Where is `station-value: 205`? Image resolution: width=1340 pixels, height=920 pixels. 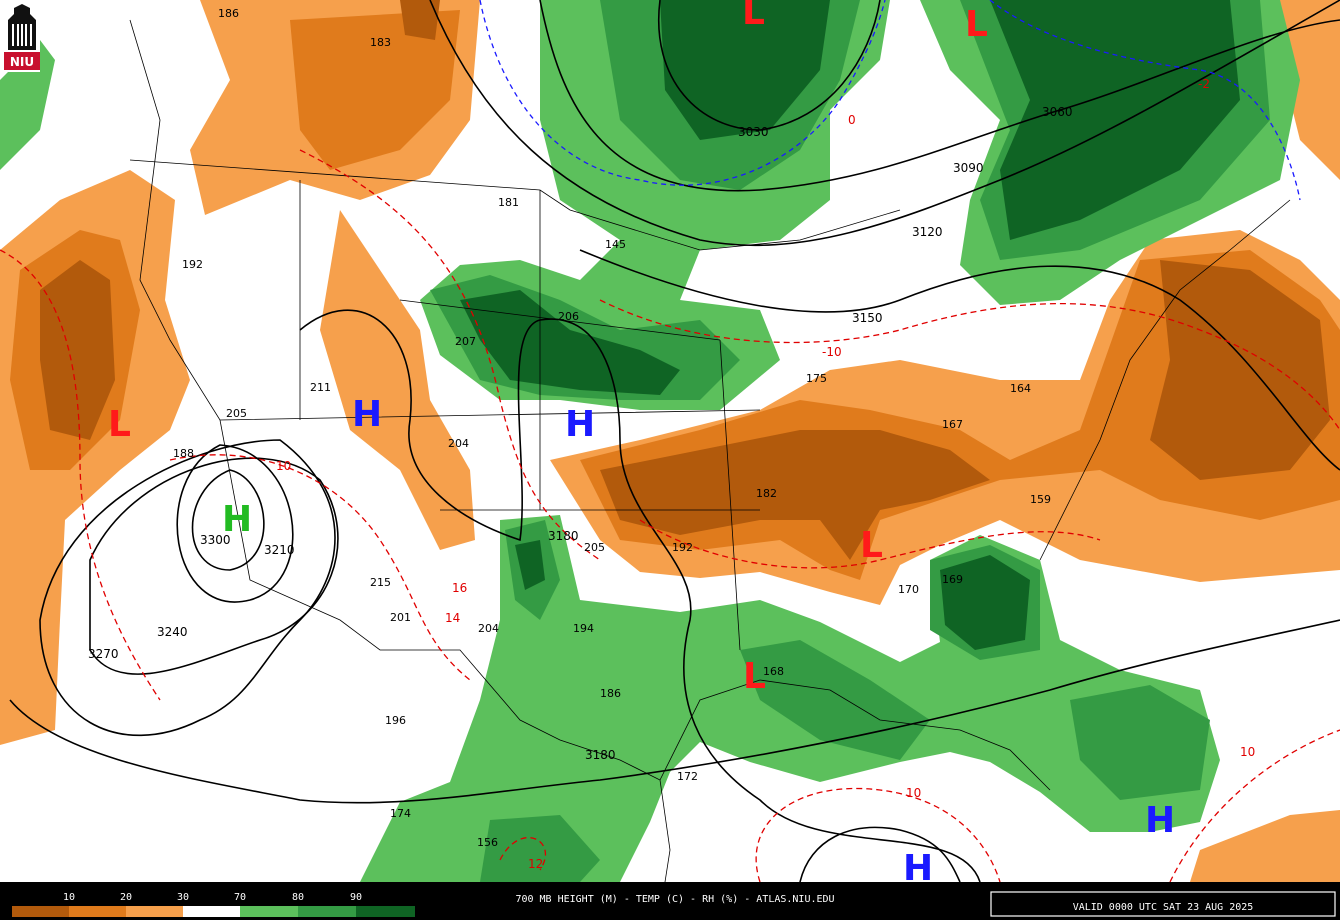
station-value: 205 is located at coordinates (236, 413).